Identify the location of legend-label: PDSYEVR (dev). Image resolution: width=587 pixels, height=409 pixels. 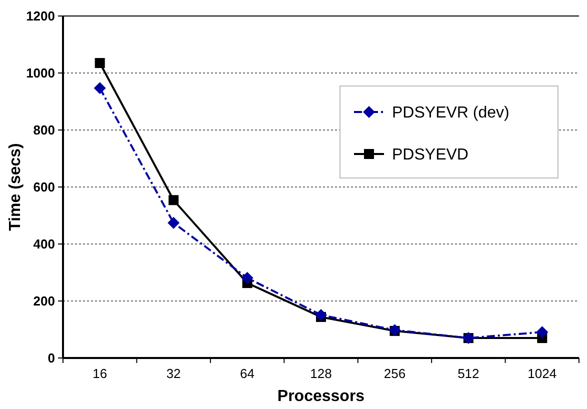
(451, 113).